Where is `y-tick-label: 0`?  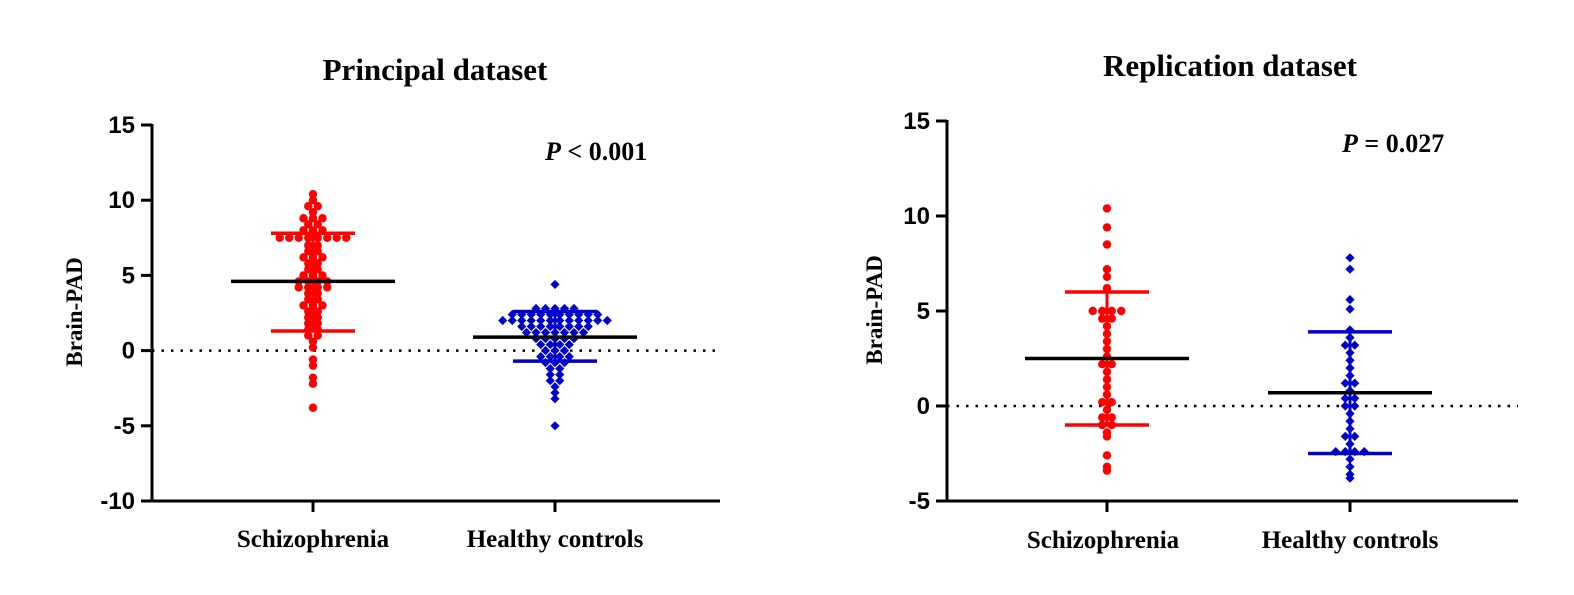 y-tick-label: 0 is located at coordinates (128, 351).